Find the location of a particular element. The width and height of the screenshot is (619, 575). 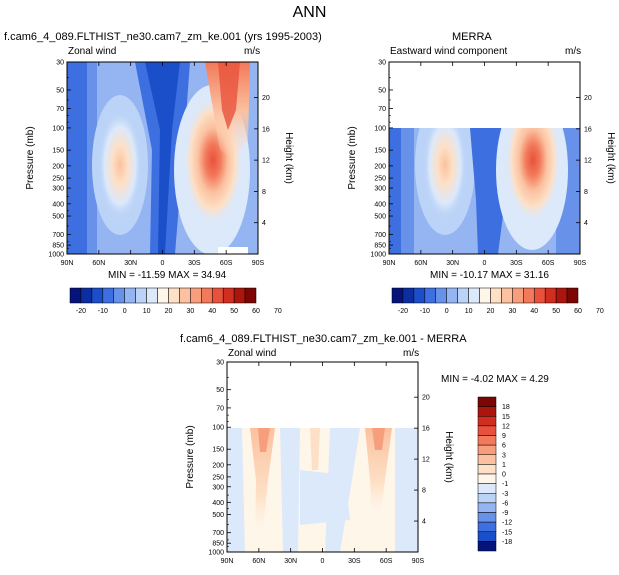

ytick-label: 200 is located at coordinates (380, 166).